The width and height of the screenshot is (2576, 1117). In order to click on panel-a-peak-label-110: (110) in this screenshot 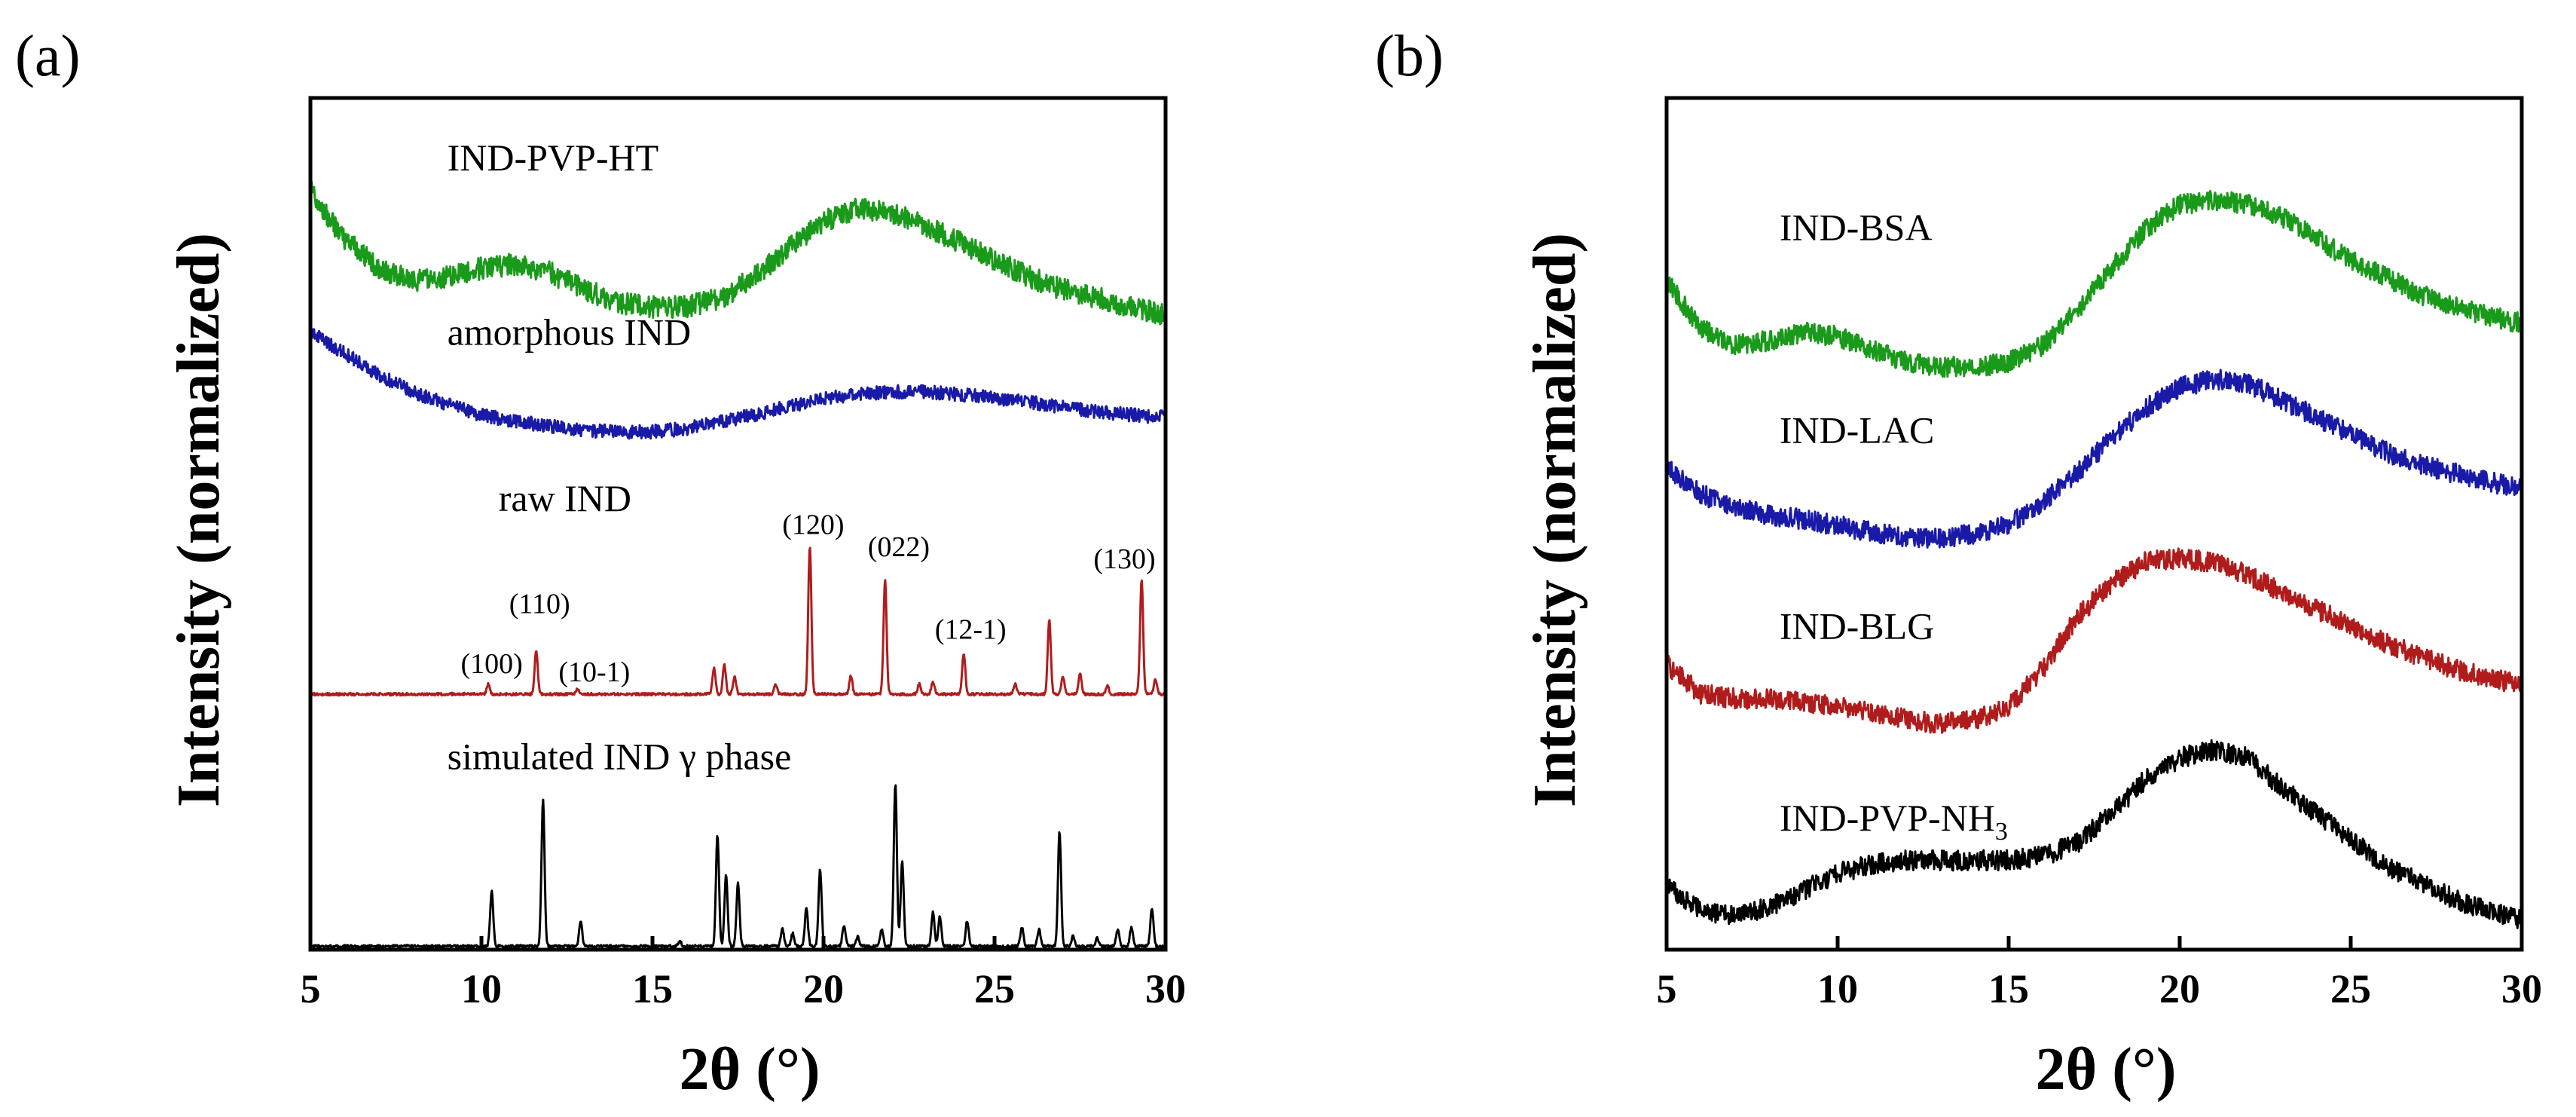, I will do `click(539, 604)`.